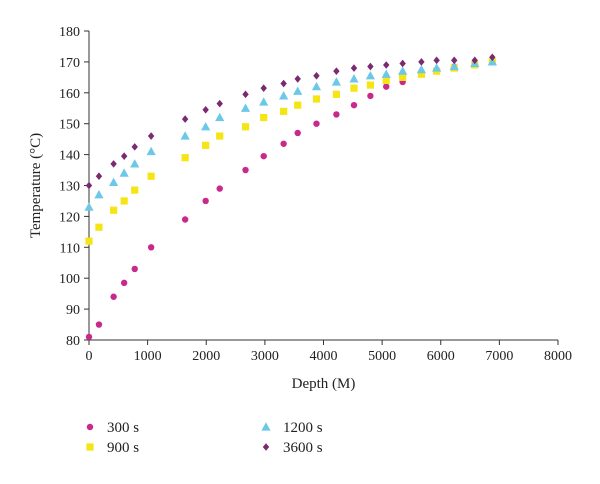 This screenshot has width=600, height=484. I want to click on x-tick-label: 5000, so click(382, 356).